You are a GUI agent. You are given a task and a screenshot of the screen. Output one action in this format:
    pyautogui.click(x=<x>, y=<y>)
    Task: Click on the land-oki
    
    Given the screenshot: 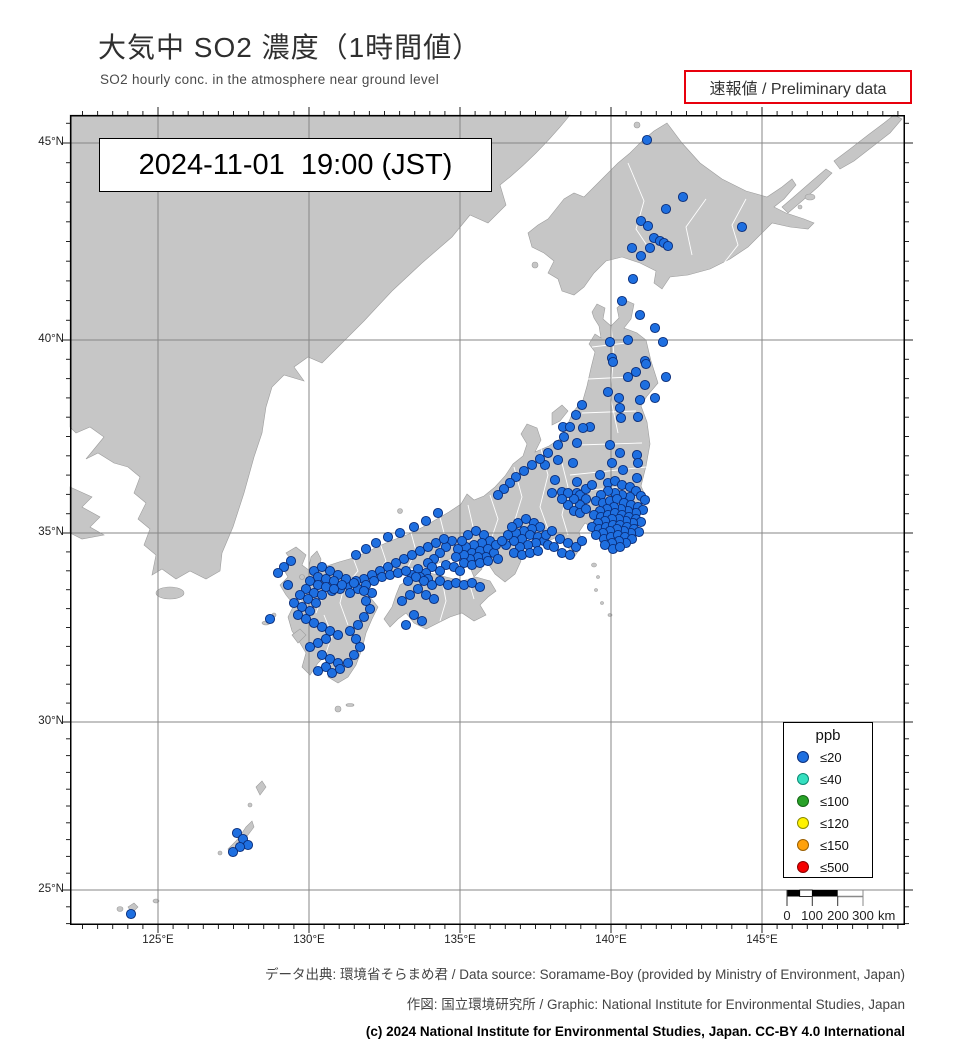 What is the action you would take?
    pyautogui.click(x=400, y=511)
    